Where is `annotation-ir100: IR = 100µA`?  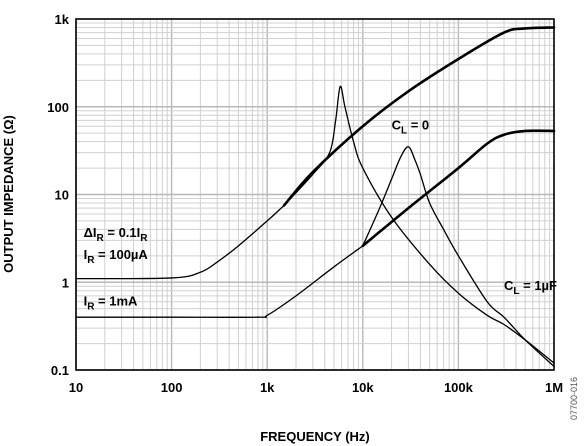
annotation-ir100: IR = 100µA is located at coordinates (116, 256).